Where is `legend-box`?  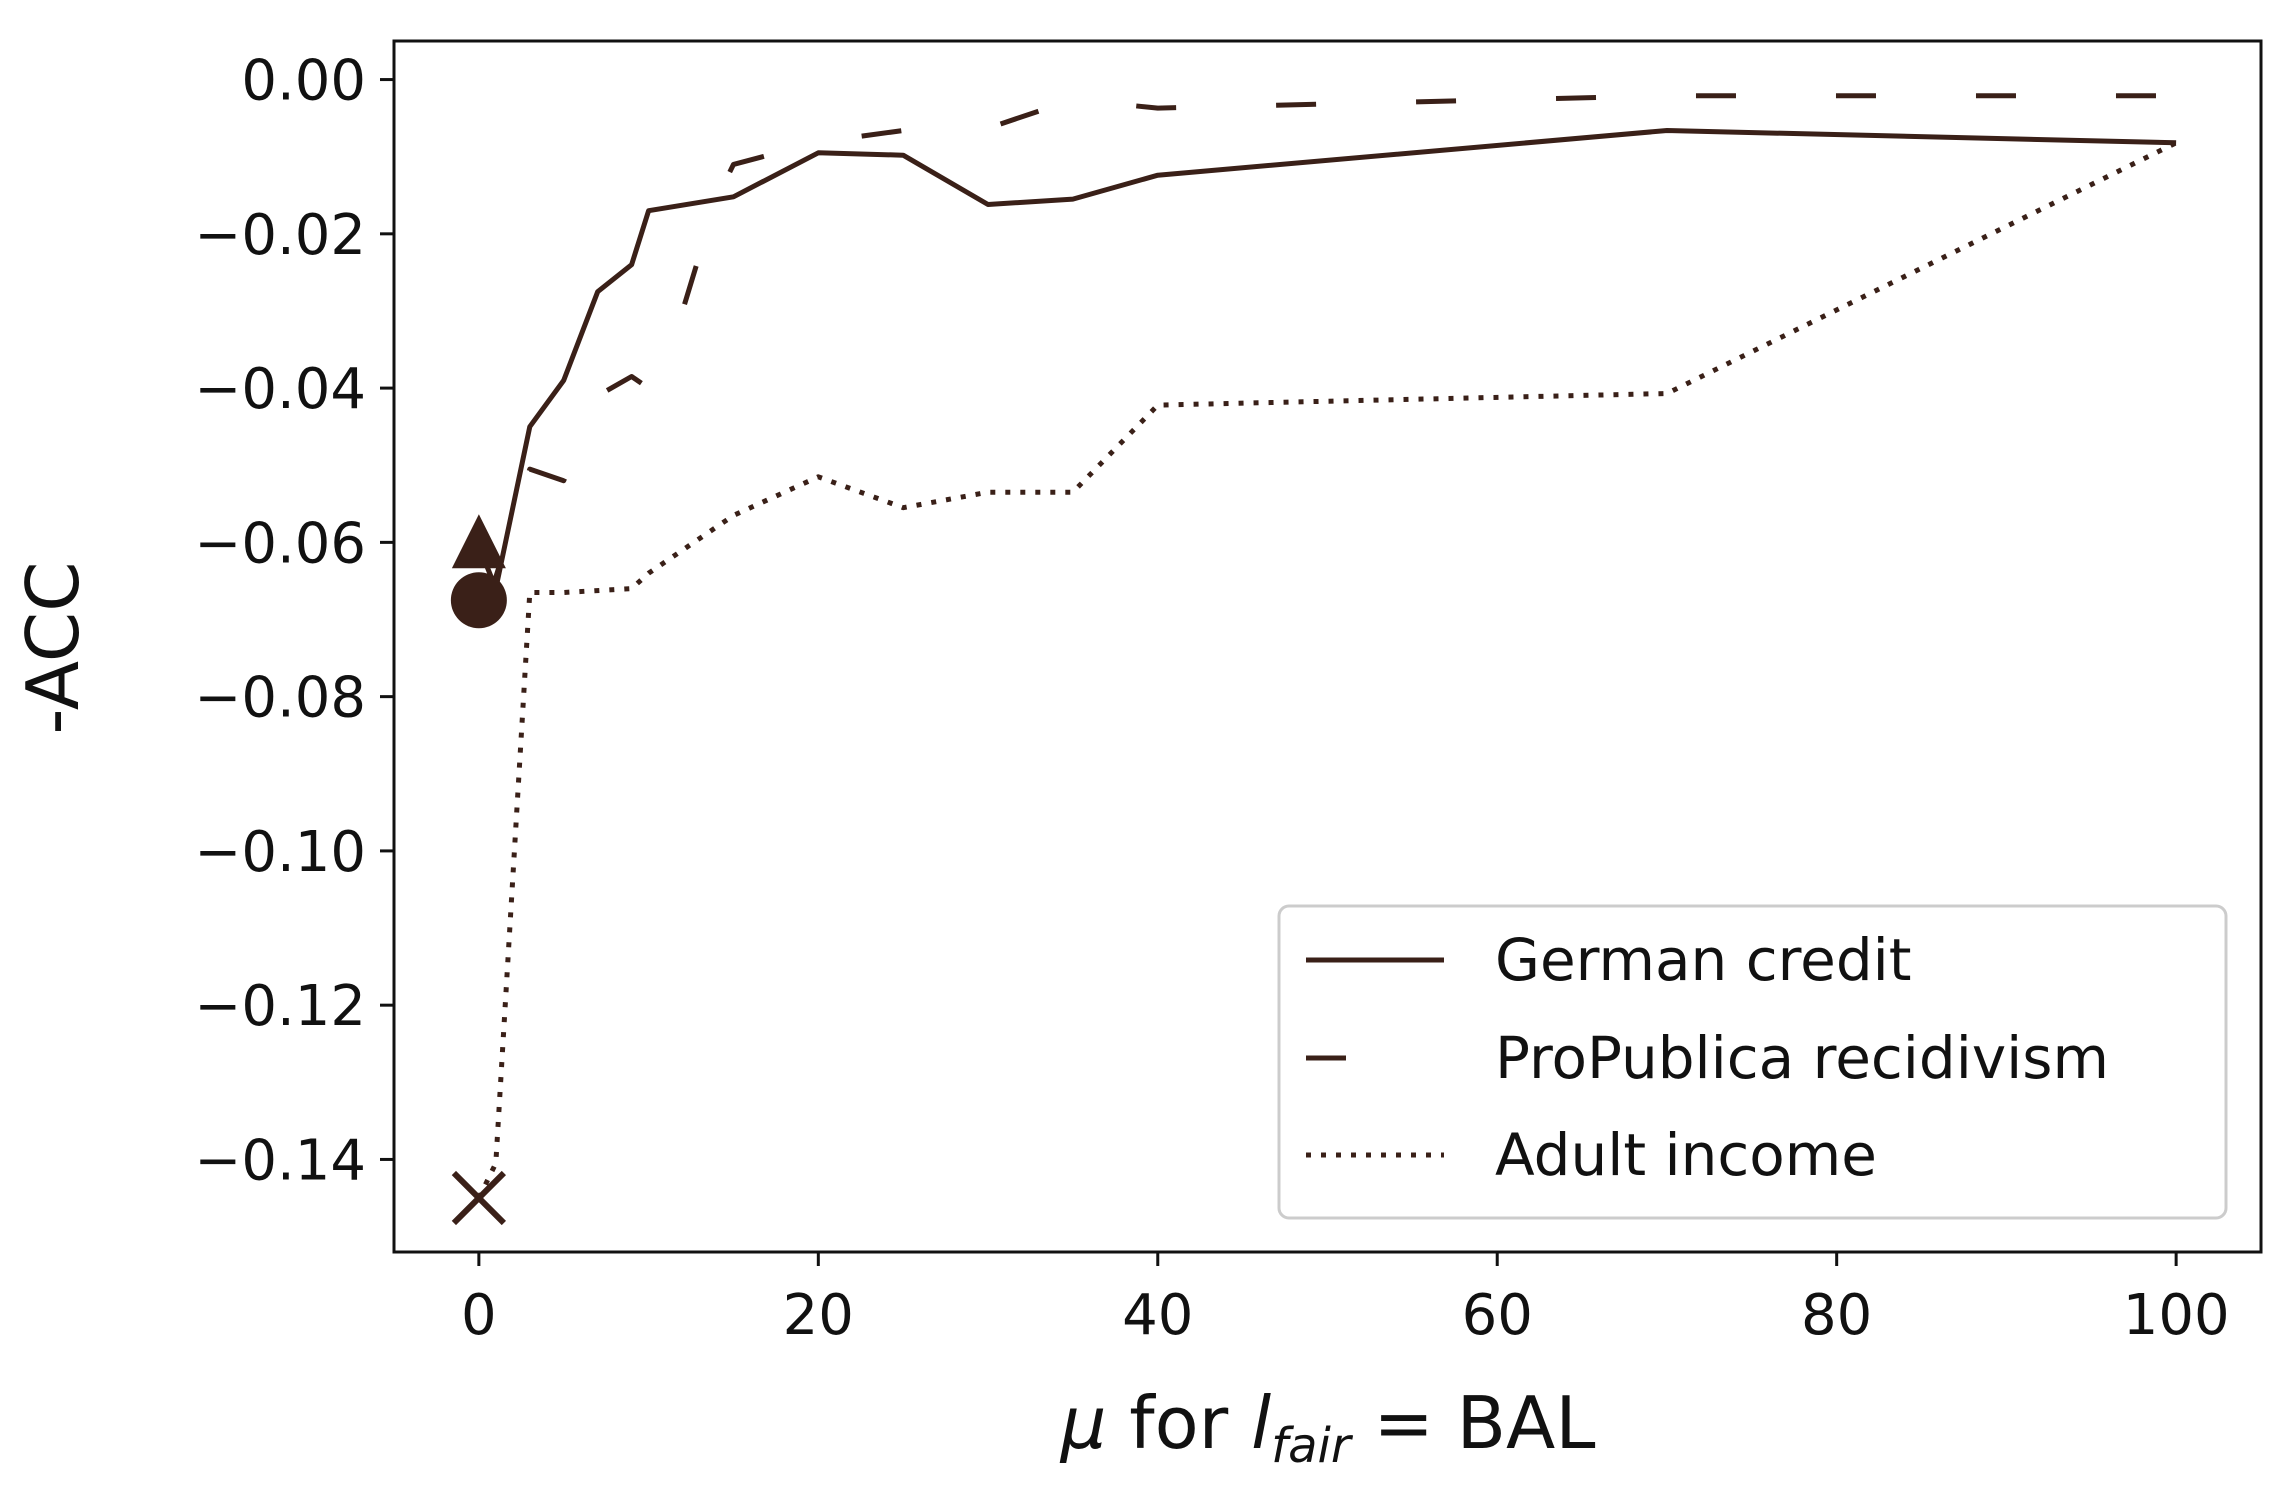 legend-box is located at coordinates (1752, 1062).